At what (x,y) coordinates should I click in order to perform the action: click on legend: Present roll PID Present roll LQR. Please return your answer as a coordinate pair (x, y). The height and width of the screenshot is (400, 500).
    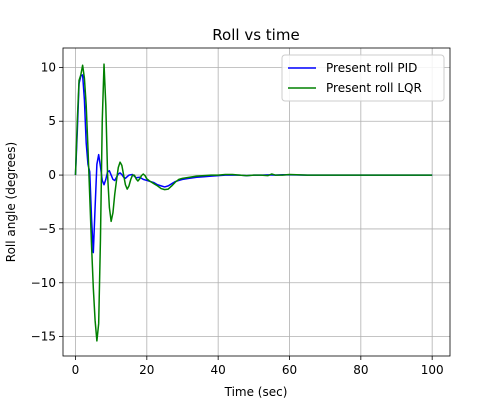
    Looking at the image, I should click on (363, 78).